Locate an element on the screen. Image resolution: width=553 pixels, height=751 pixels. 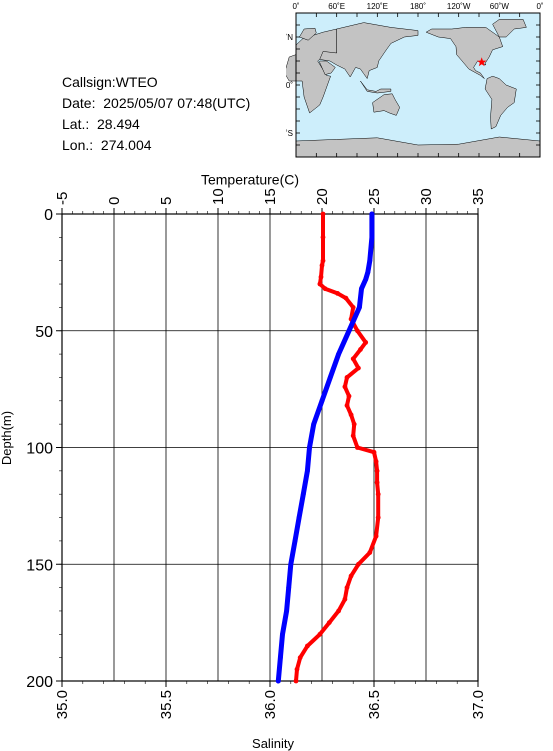
map-lat-label: 60˚S is located at coordinates (289, 133).